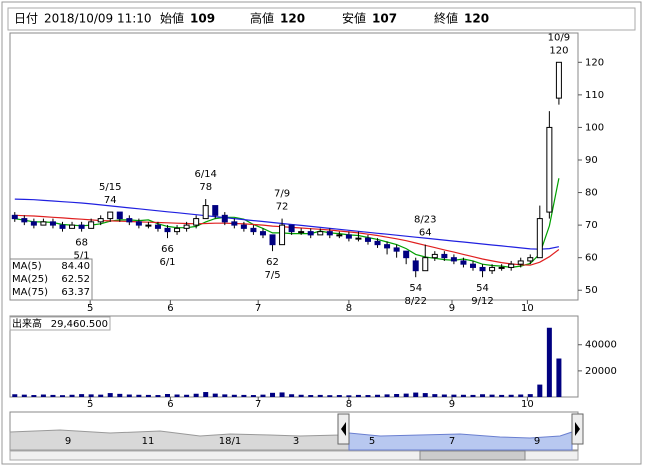 This screenshot has height=469, width=652. Describe the element at coordinates (262, 18) in the screenshot. I see `header-label: 高値` at that location.